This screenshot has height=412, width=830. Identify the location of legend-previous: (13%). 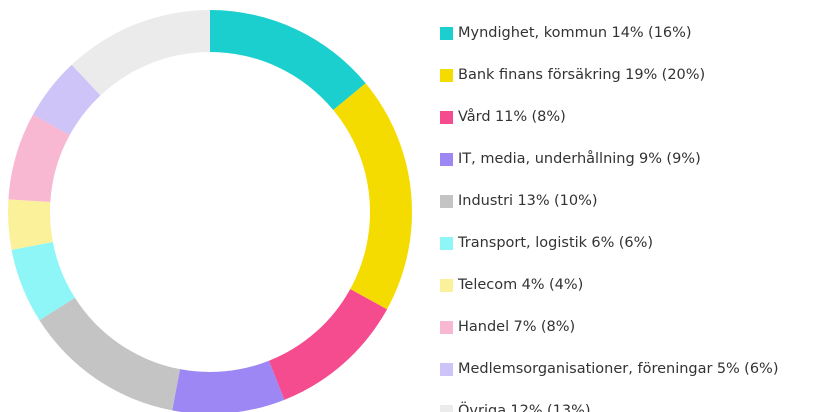
(569, 407).